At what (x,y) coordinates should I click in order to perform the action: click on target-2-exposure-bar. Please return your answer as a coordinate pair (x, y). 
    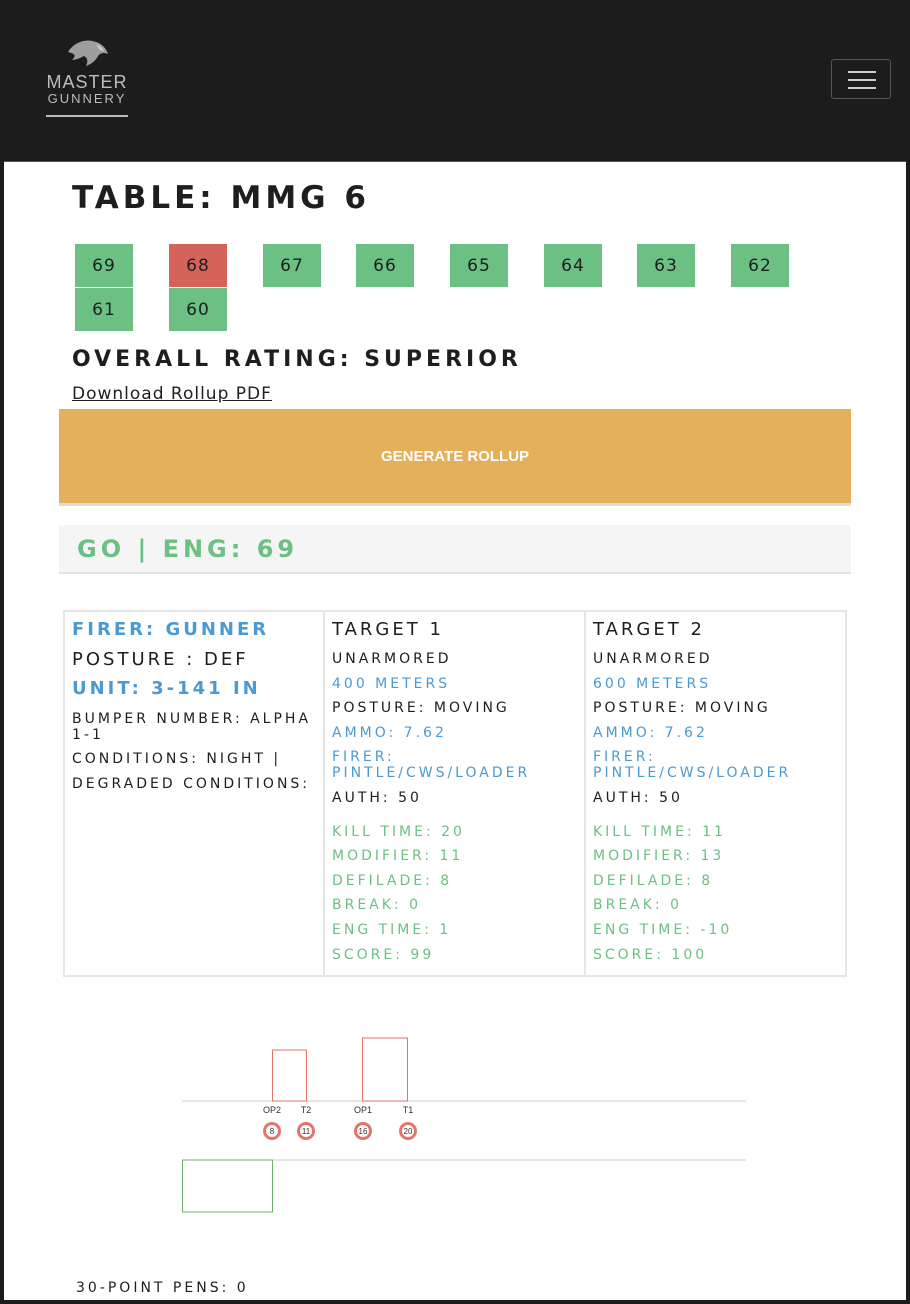
    Looking at the image, I should click on (289, 1075).